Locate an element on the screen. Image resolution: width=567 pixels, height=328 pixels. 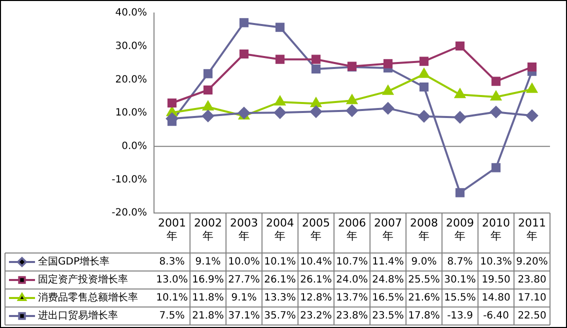
data-label: 9.0% is located at coordinates (424, 262).